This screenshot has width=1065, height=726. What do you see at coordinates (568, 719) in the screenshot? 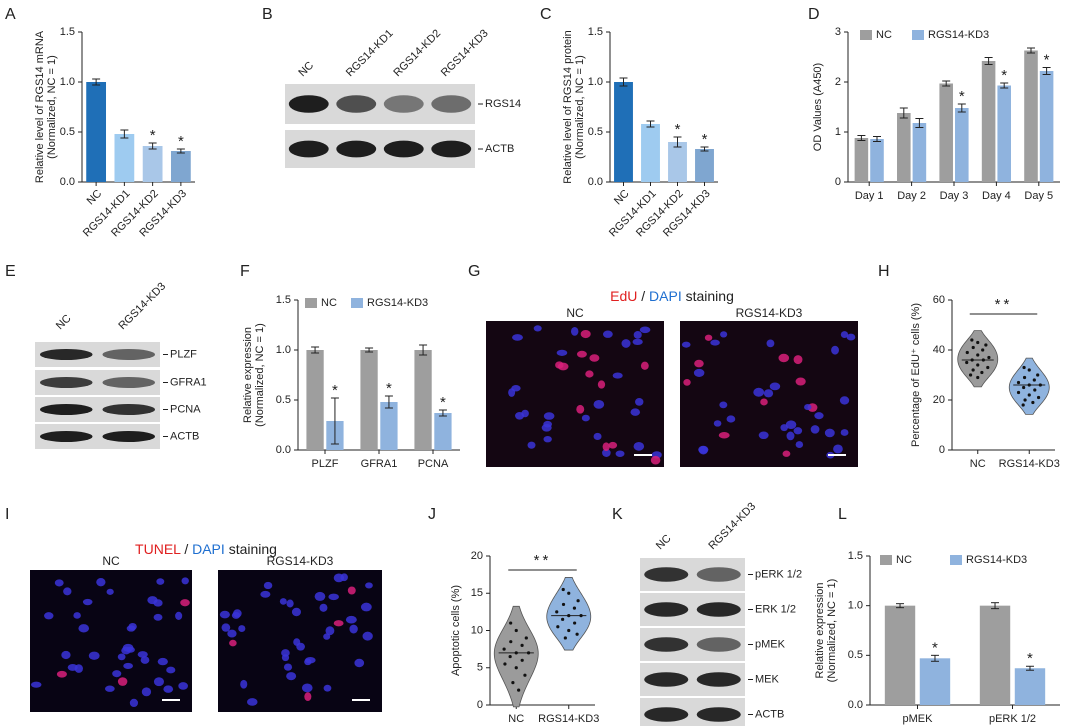
I see `x-tick-label: RGS14-KD3` at bounding box center [568, 719].